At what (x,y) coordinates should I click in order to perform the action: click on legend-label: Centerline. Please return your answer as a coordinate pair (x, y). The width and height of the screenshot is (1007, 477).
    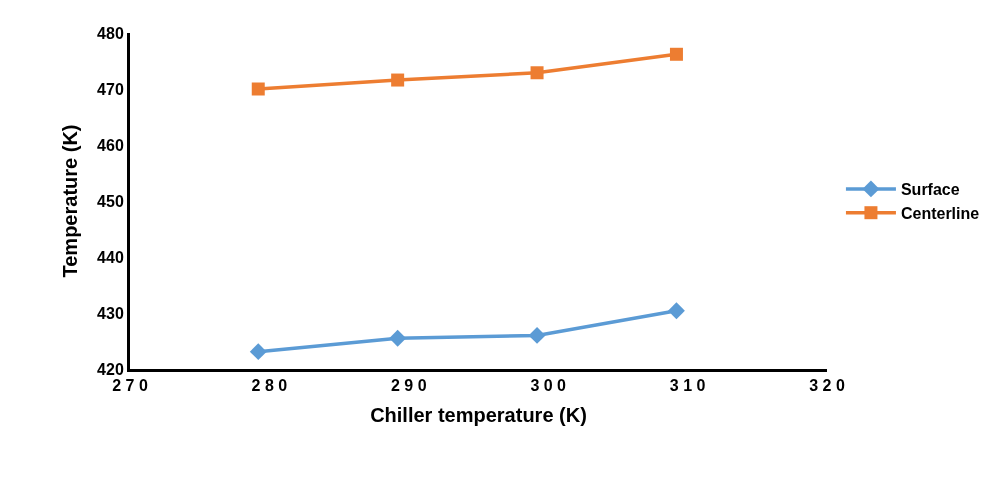
    Looking at the image, I should click on (940, 213).